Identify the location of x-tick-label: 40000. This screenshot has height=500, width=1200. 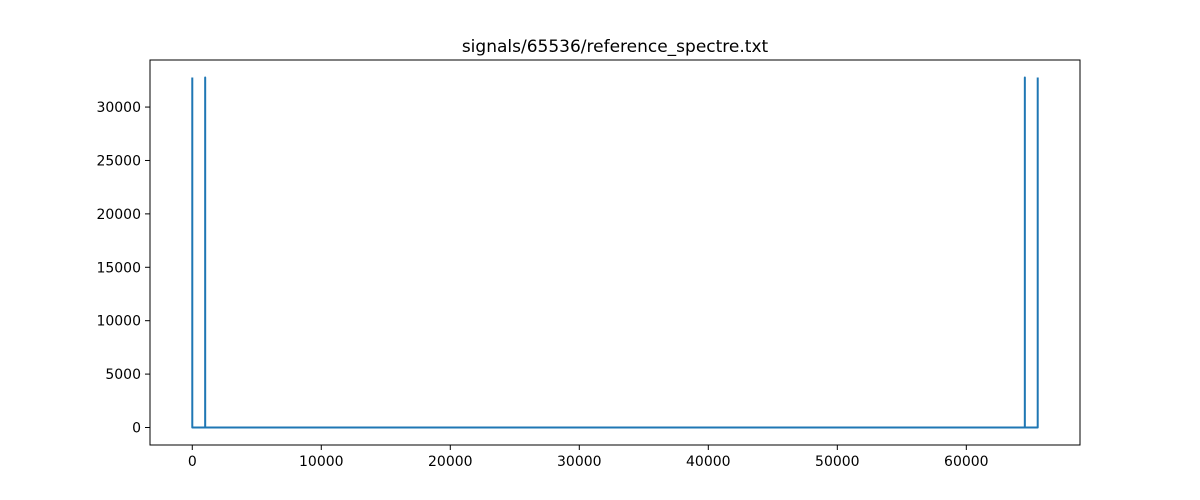
(708, 462).